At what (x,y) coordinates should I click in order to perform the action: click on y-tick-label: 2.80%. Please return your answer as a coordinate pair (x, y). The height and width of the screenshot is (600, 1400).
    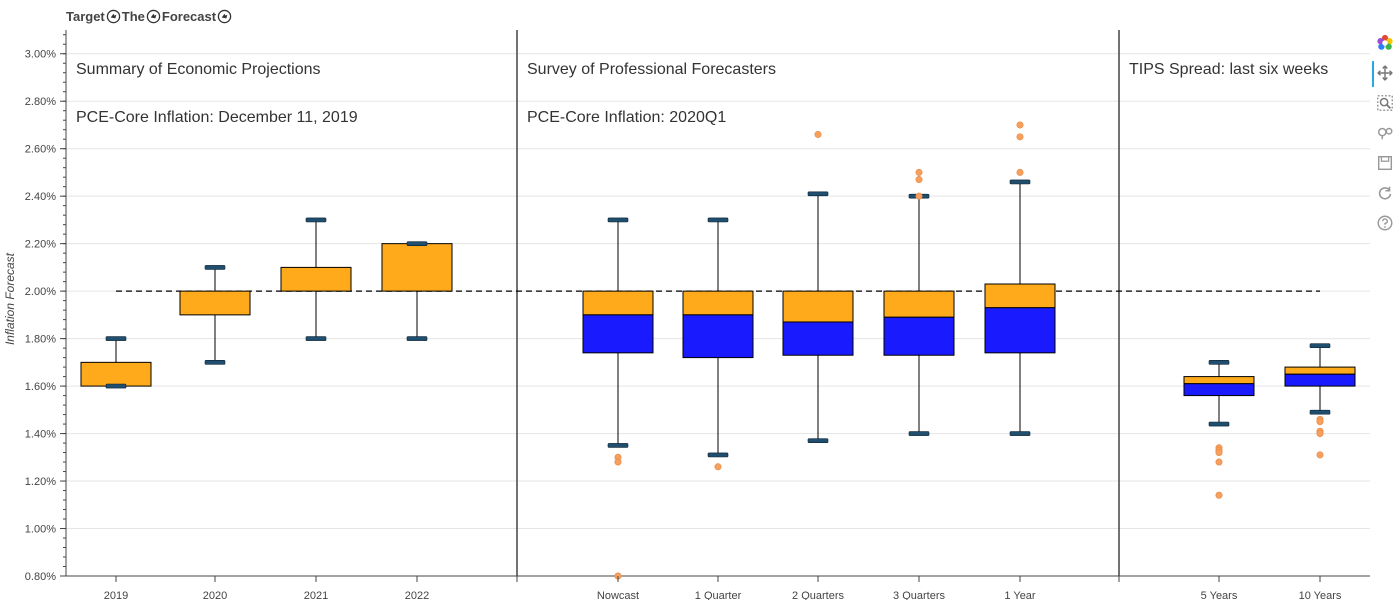
    Looking at the image, I should click on (40, 102).